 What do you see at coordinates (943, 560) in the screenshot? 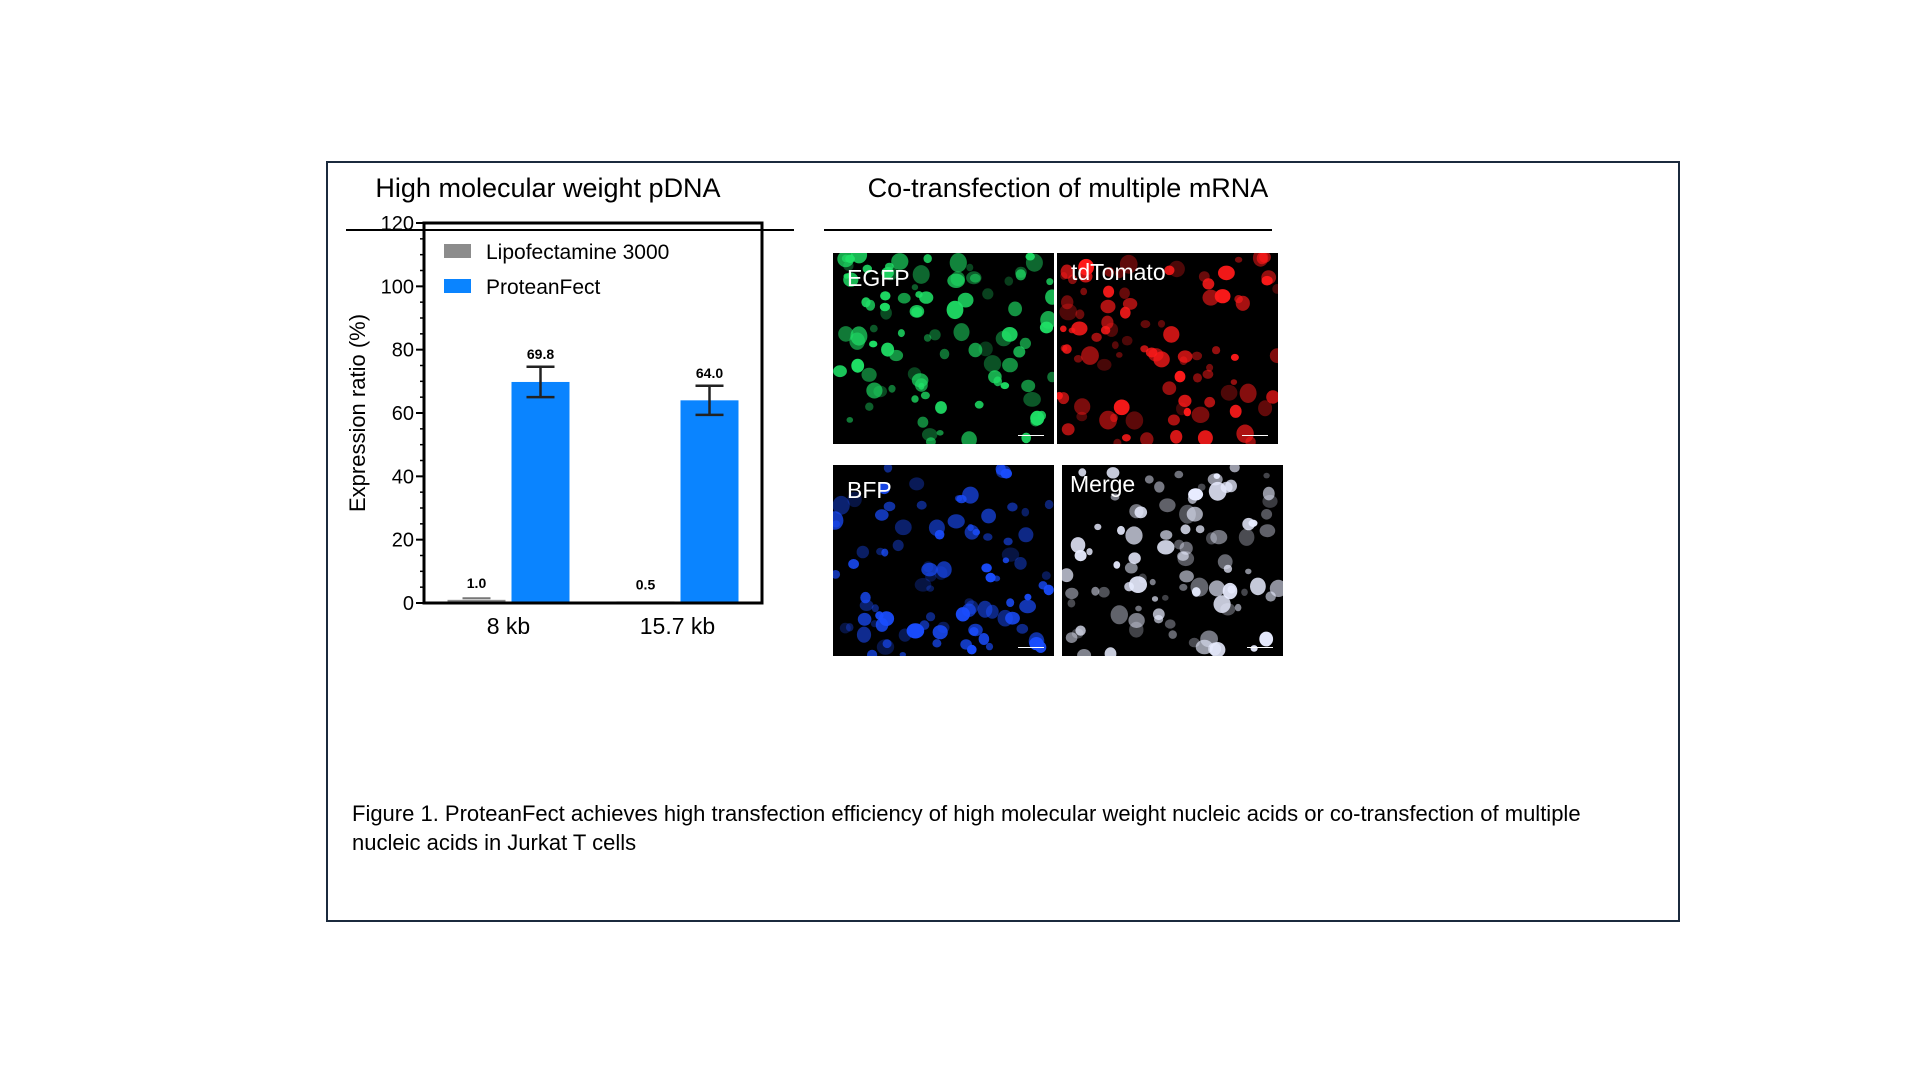
I see `micrograph-bfp: BFP` at bounding box center [943, 560].